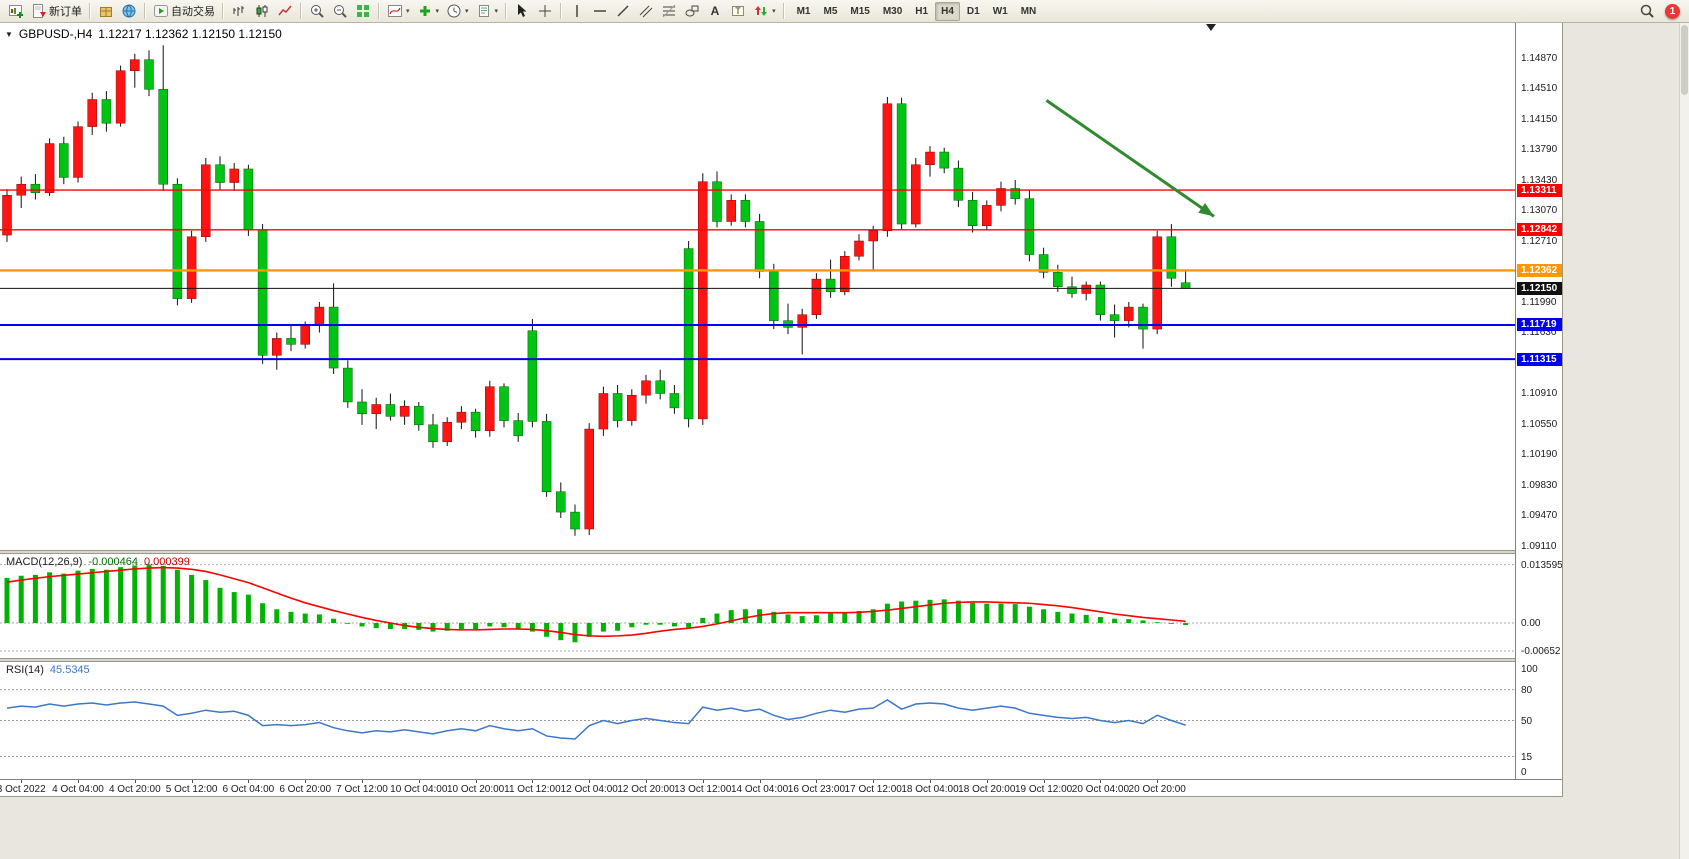  Describe the element at coordinates (646, 11) in the screenshot. I see `channel-button` at that location.